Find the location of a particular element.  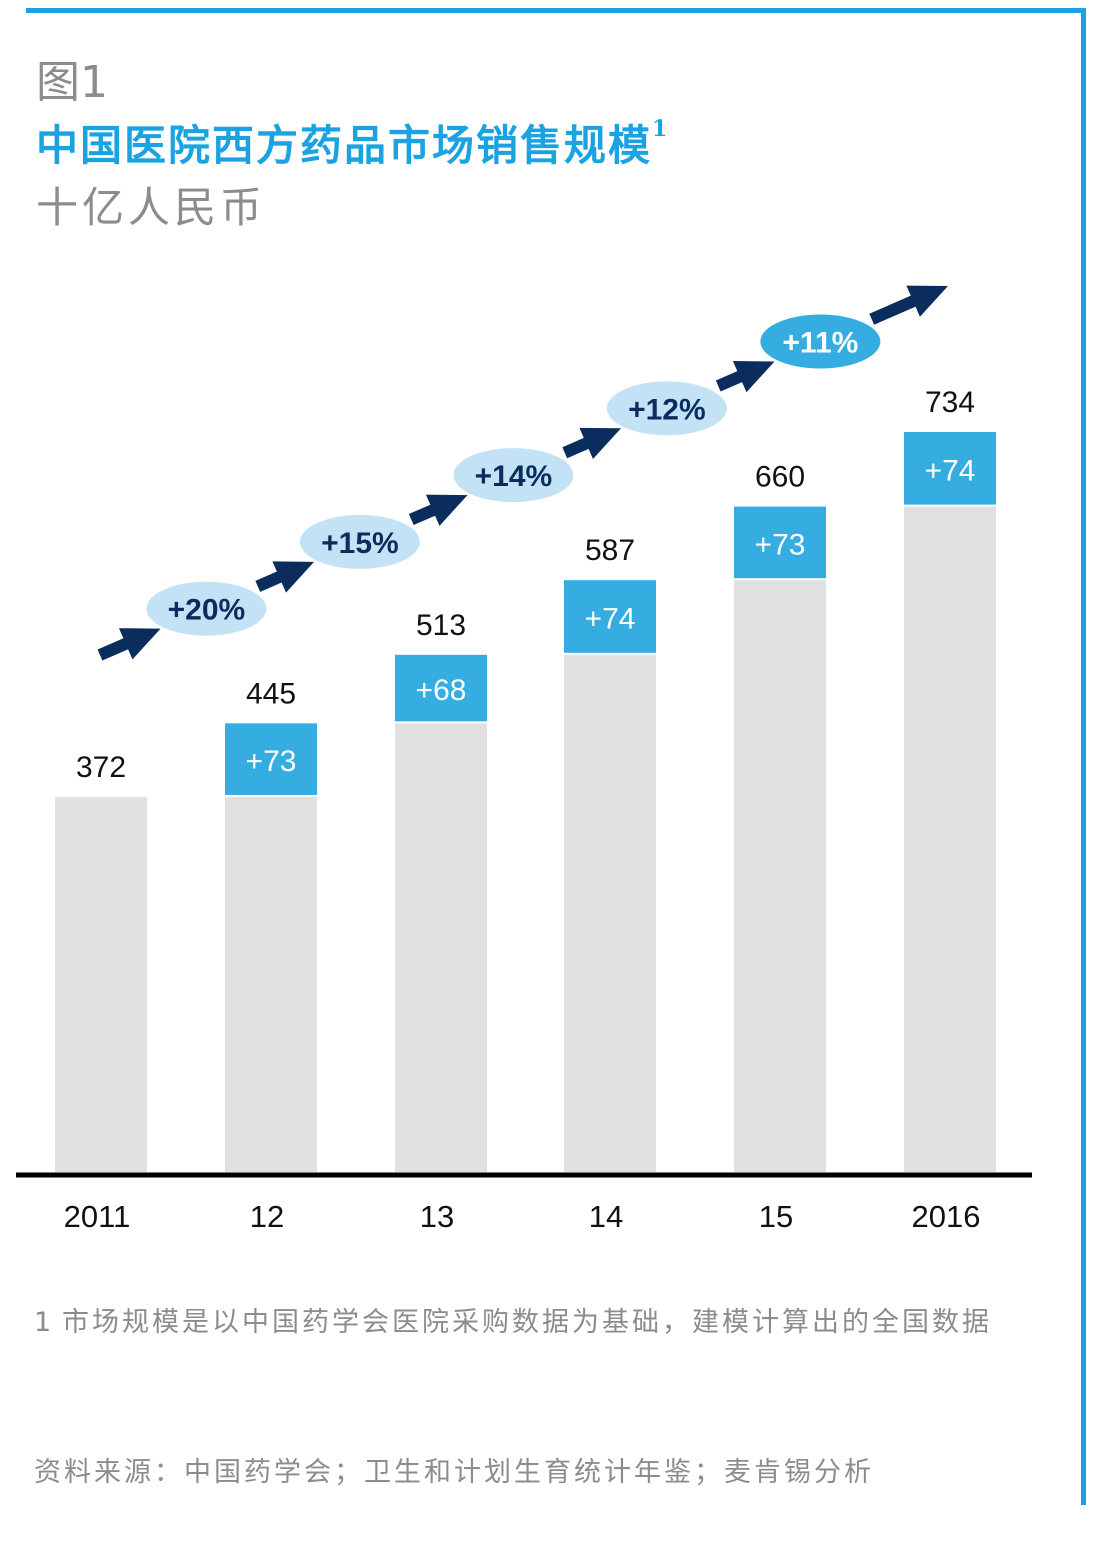

x-tick-2016: 2016 is located at coordinates (946, 1216).